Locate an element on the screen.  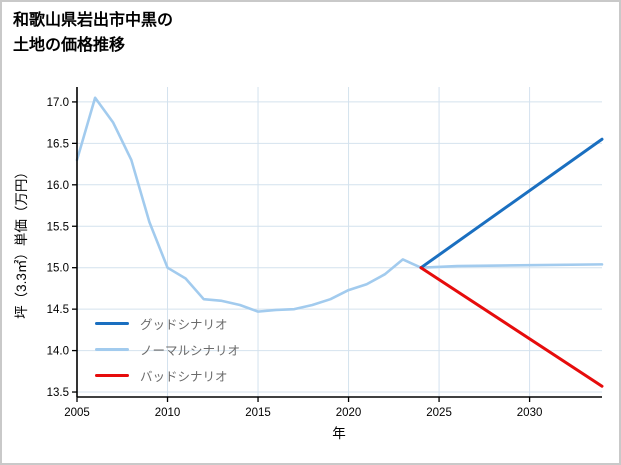
series-line-good-scenario is located at coordinates (511, 203).